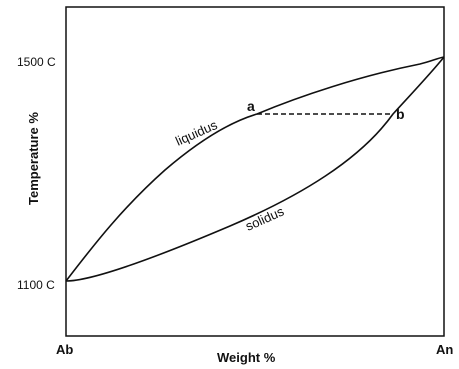  What do you see at coordinates (64, 349) in the screenshot?
I see `x-end-left-label: Ab` at bounding box center [64, 349].